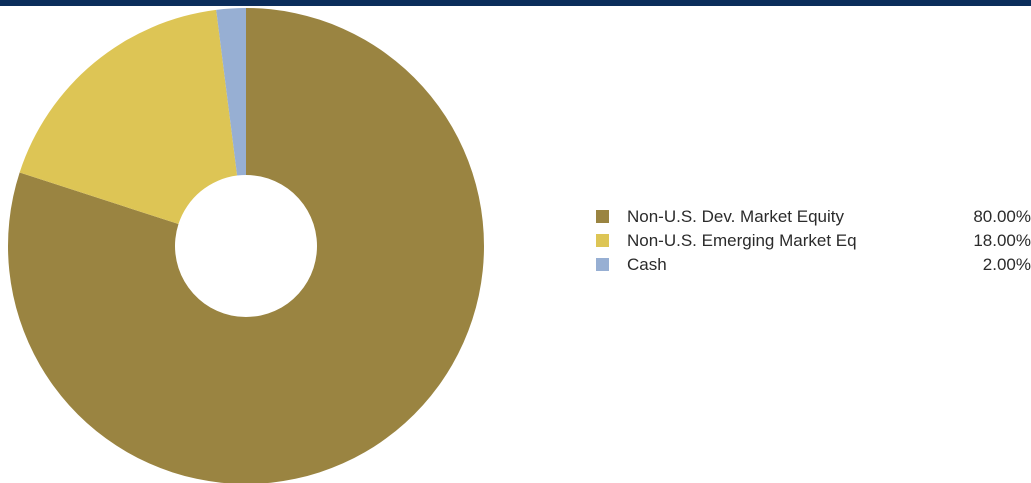  I want to click on legend-label: Cash, so click(647, 264).